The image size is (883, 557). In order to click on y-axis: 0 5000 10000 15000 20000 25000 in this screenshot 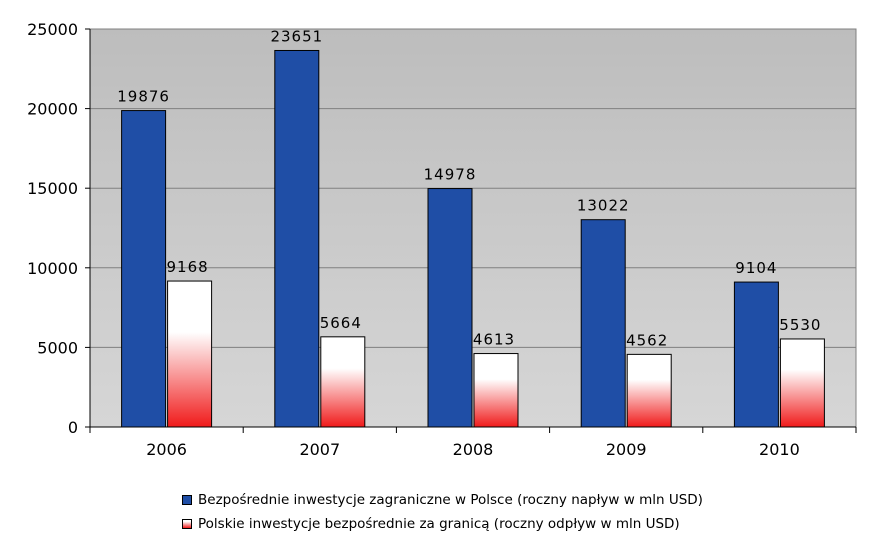, I will do `click(59, 228)`.